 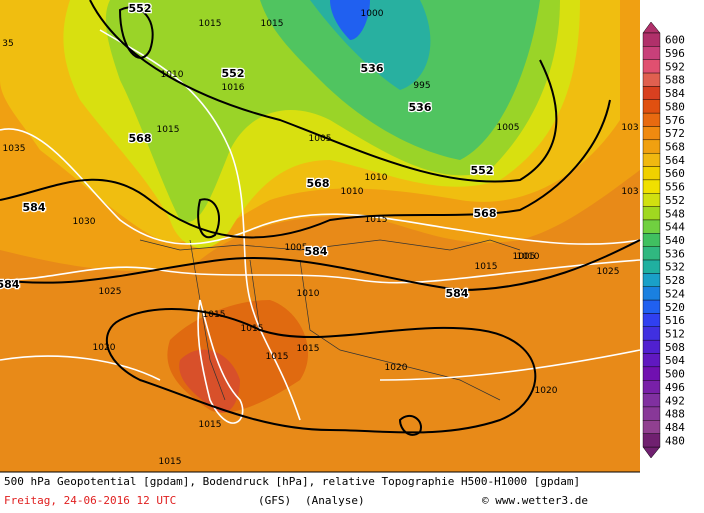 What do you see at coordinates (675, 387) in the screenshot?
I see `colorbar-label: 496` at bounding box center [675, 387].